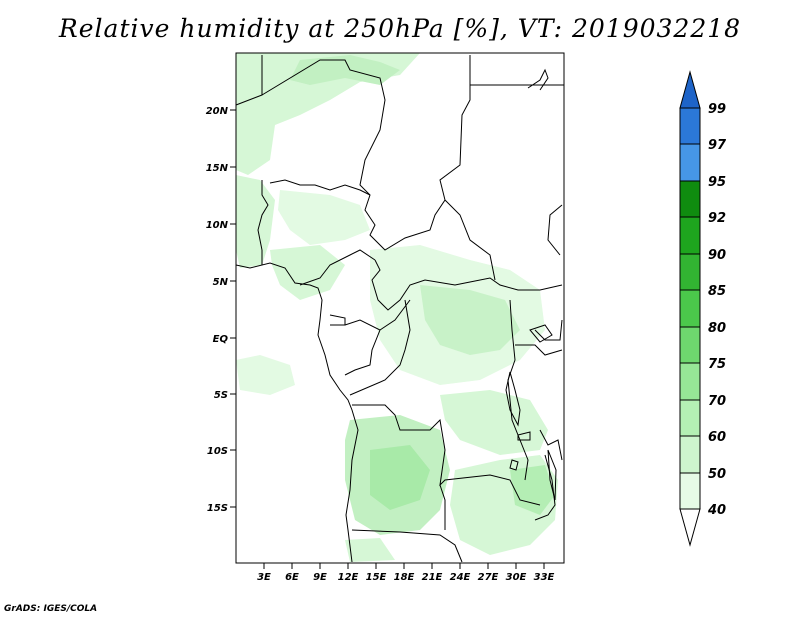 The image size is (800, 618). What do you see at coordinates (717, 437) in the screenshot?
I see `colorbar-label: 60` at bounding box center [717, 437].